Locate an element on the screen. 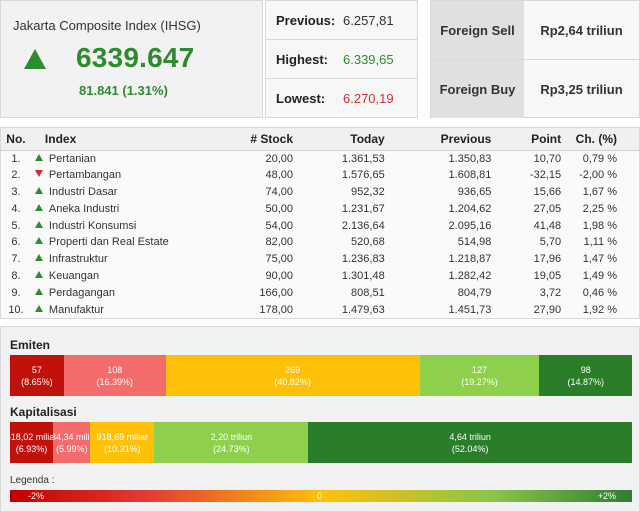 The image size is (640, 512). row-index-label: Industri Konsumsi is located at coordinates (92, 225).